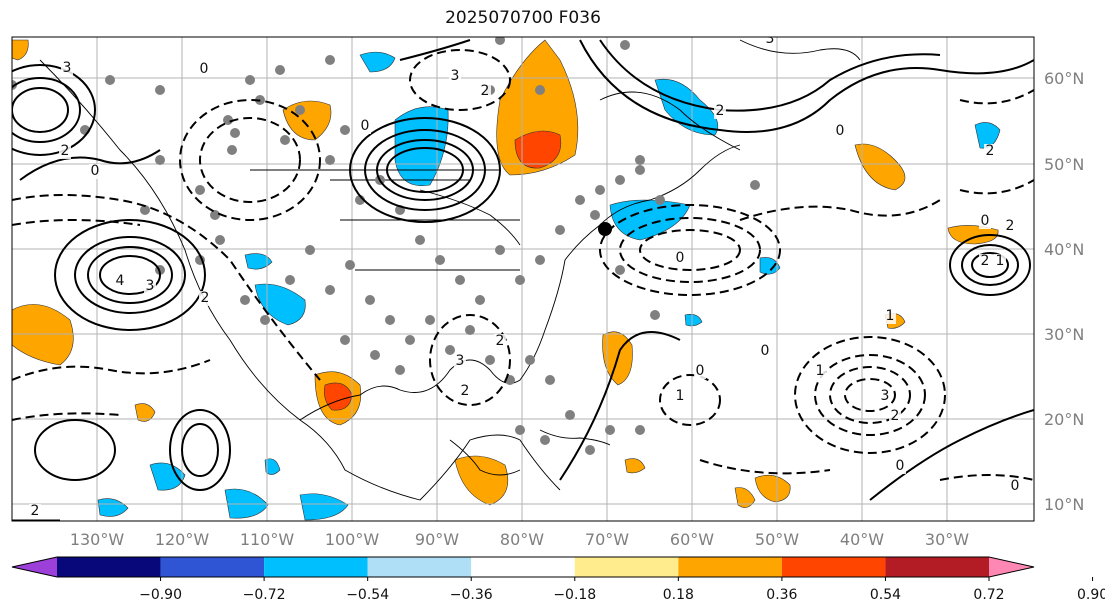  Describe the element at coordinates (523, 18) in the screenshot. I see `map-title: 2025070700 F036` at that location.